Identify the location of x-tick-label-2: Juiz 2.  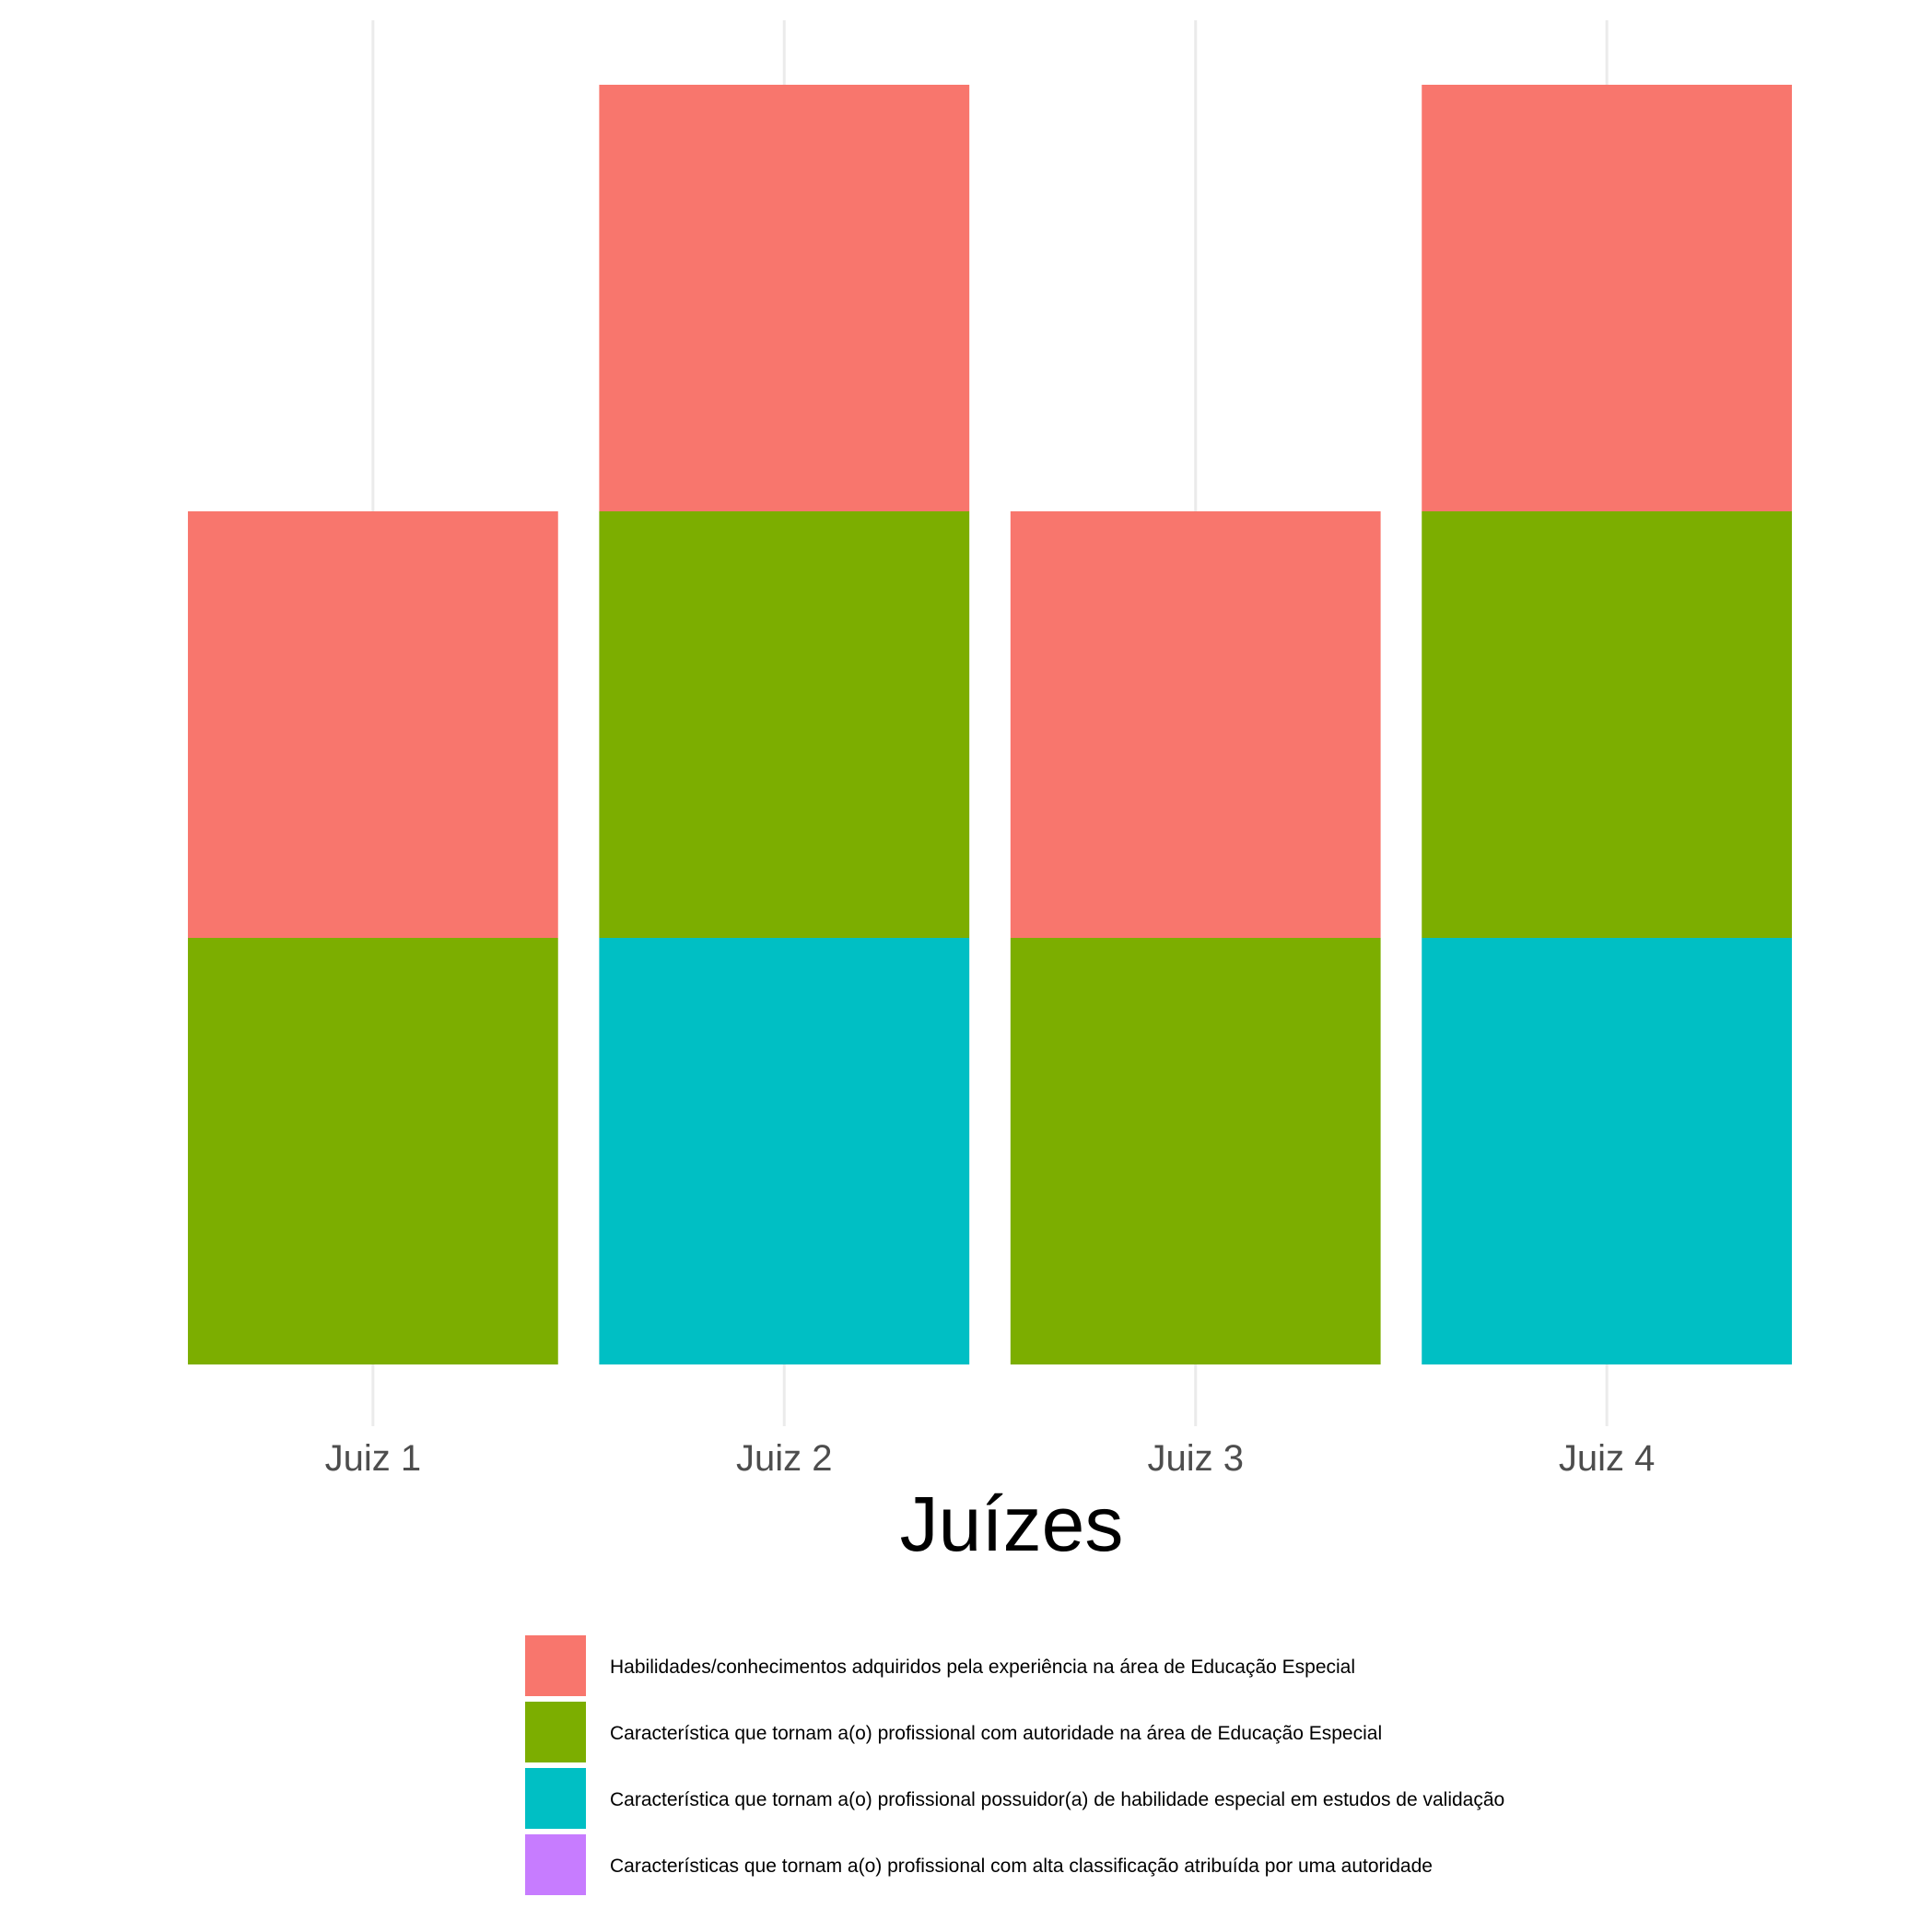
(784, 1458).